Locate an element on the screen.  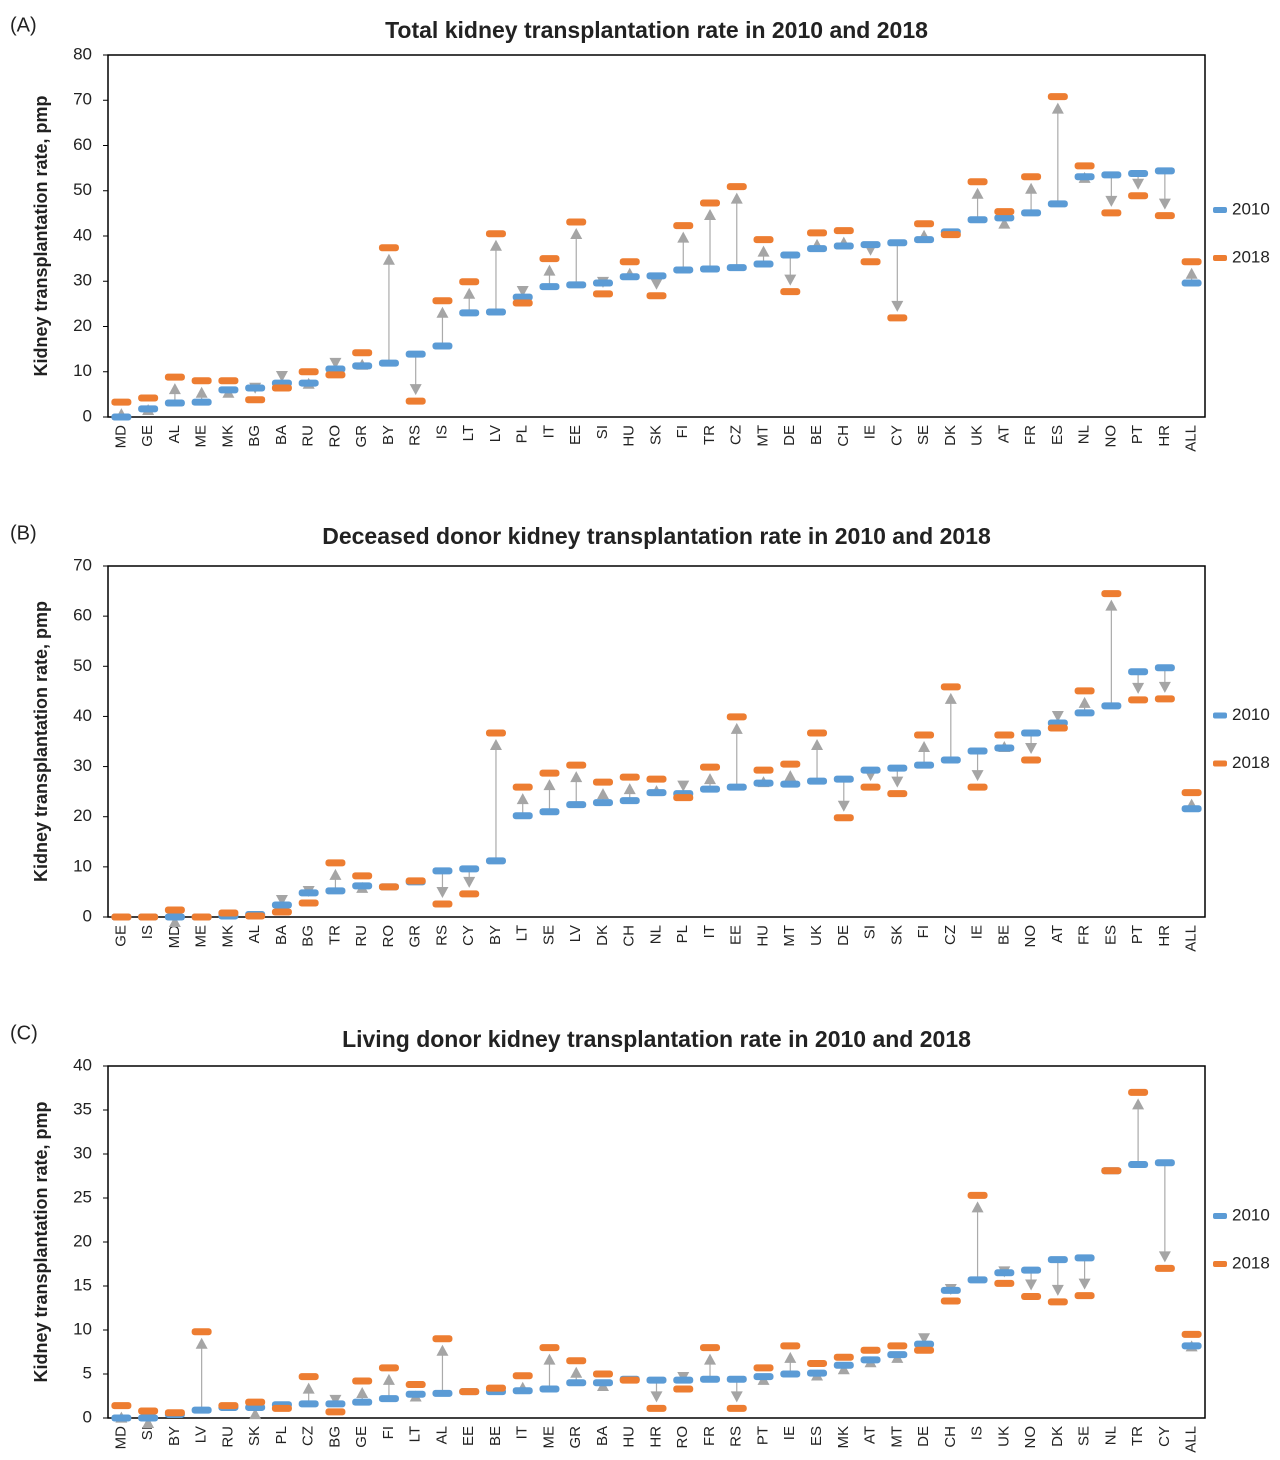
x-tick-label: LT is located at coordinates (522, 933).